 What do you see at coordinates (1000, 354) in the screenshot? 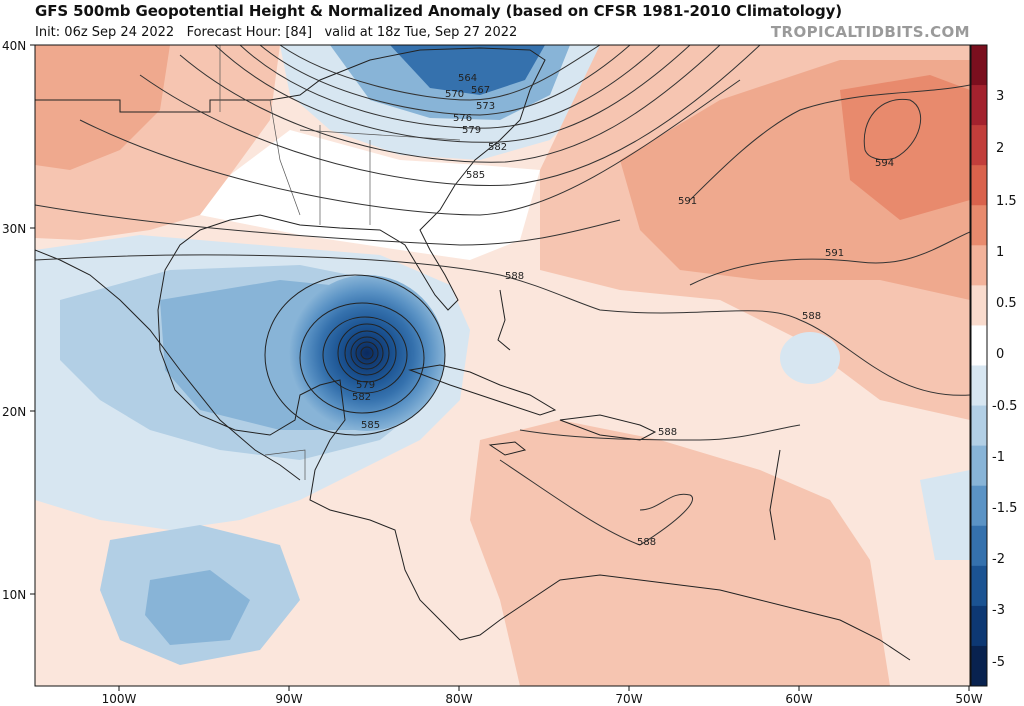
I see `colorbar-label: 0` at bounding box center [1000, 354].